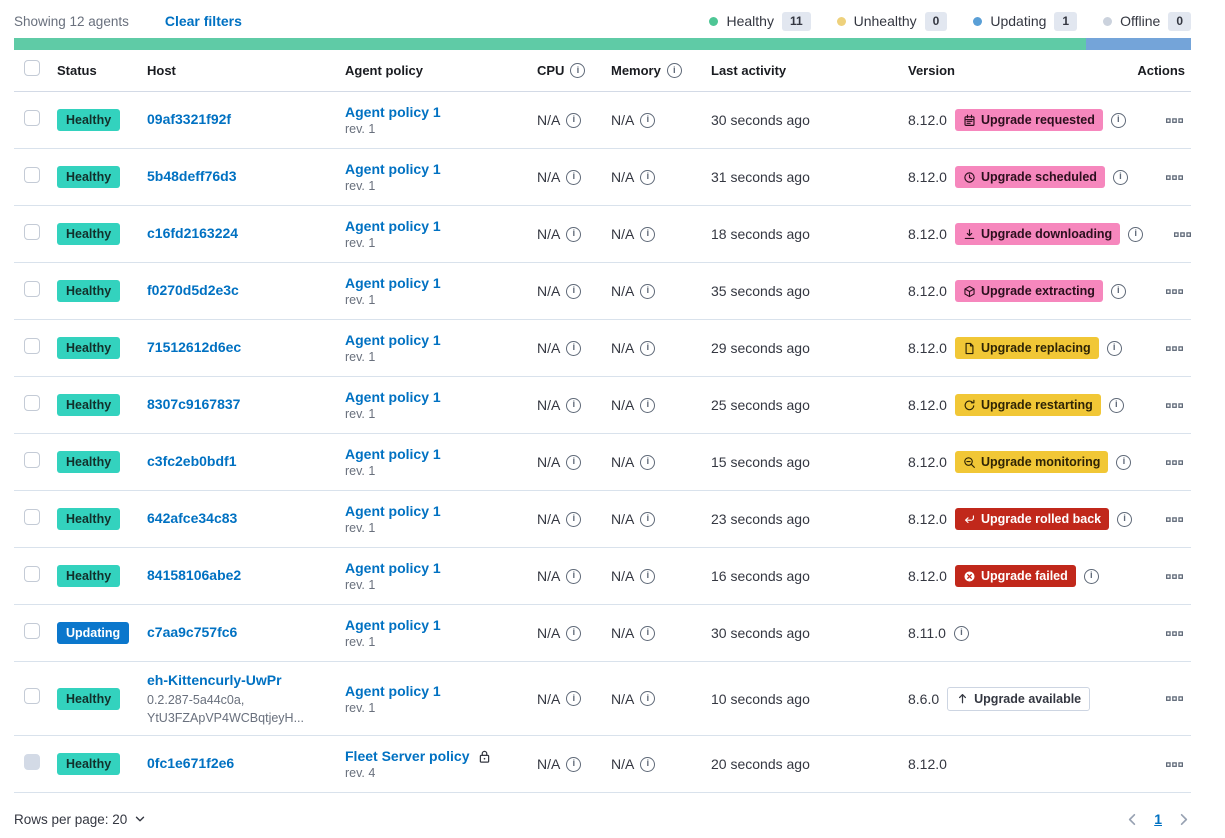  I want to click on cpu-value: N/A, so click(549, 291).